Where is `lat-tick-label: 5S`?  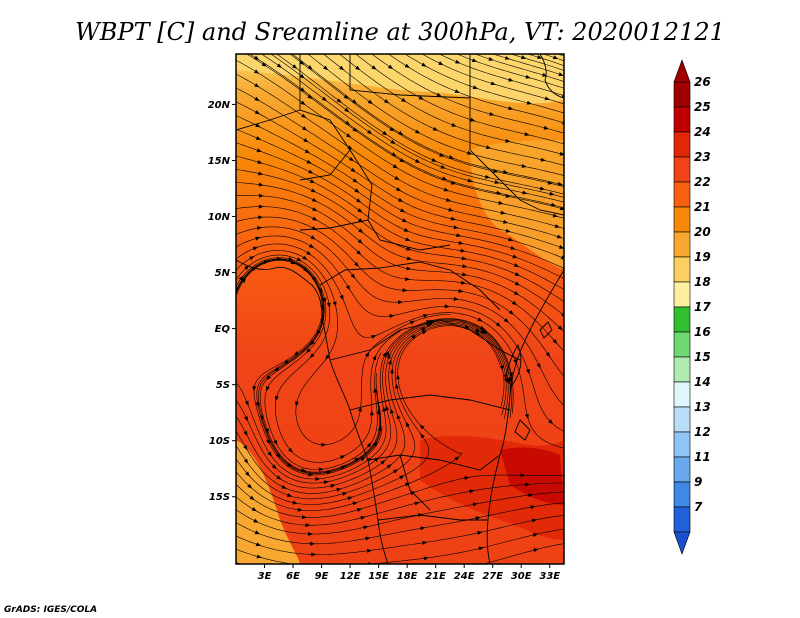
lat-tick-label: 5S is located at coordinates (223, 385).